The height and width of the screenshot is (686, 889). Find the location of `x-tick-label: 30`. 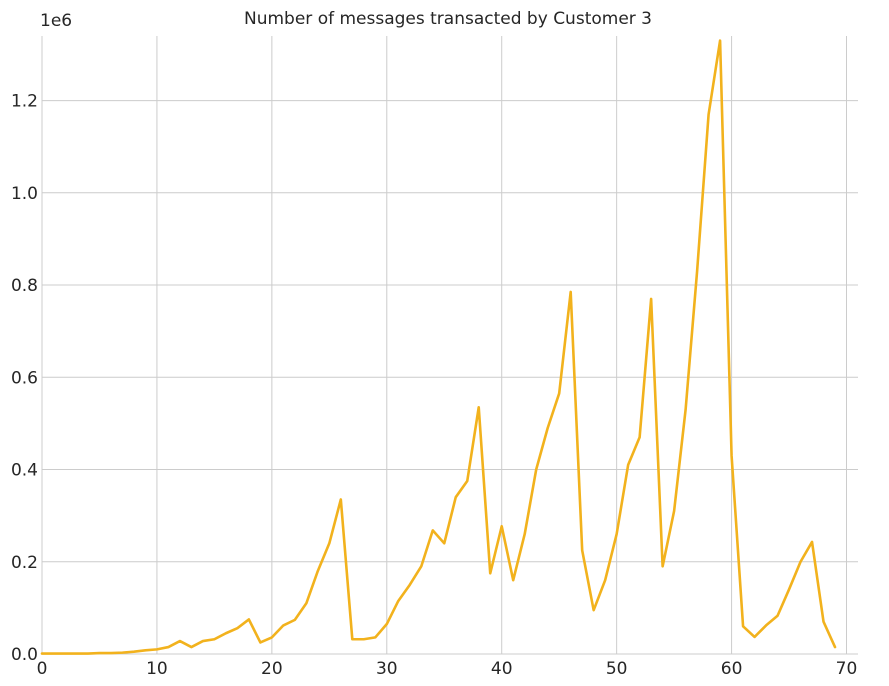

x-tick-label: 30 is located at coordinates (387, 669).